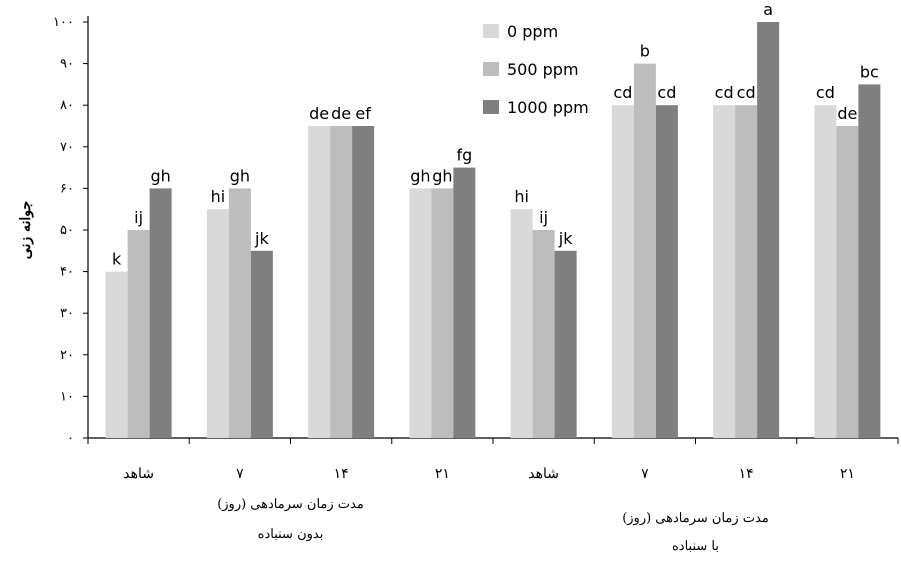 Image resolution: width=901 pixels, height=561 pixels. Describe the element at coordinates (768, 9) in the screenshot. I see `bar-significance-label: a` at that location.